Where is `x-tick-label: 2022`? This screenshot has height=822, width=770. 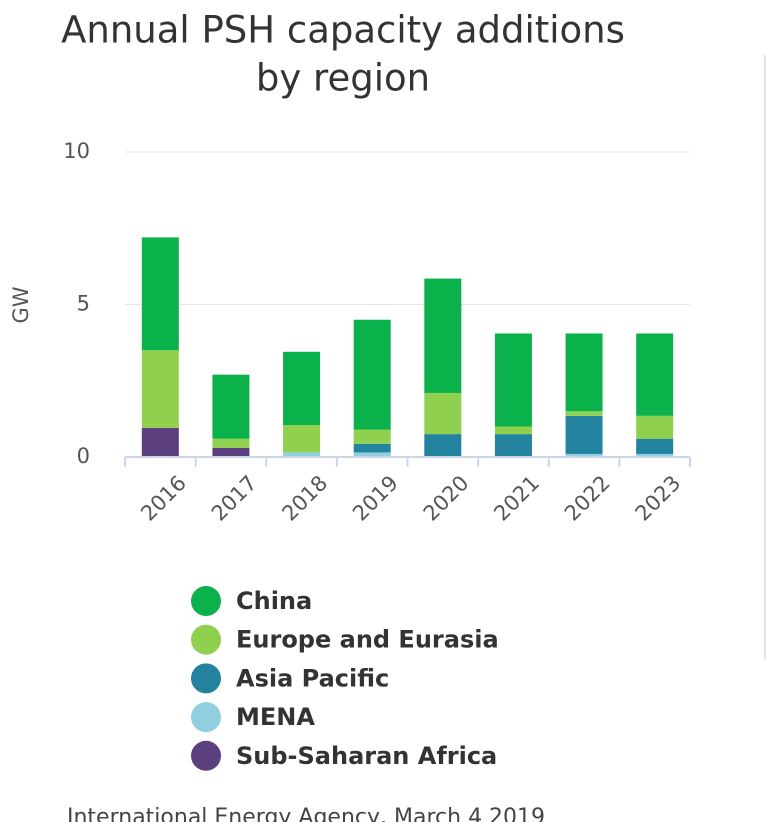
x-tick-label: 2022 is located at coordinates (587, 498).